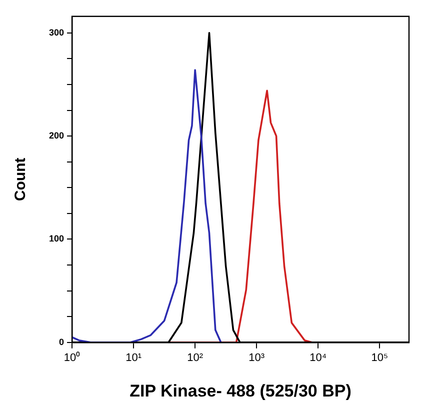  I want to click on x-tick-label: 10¹, so click(134, 358).